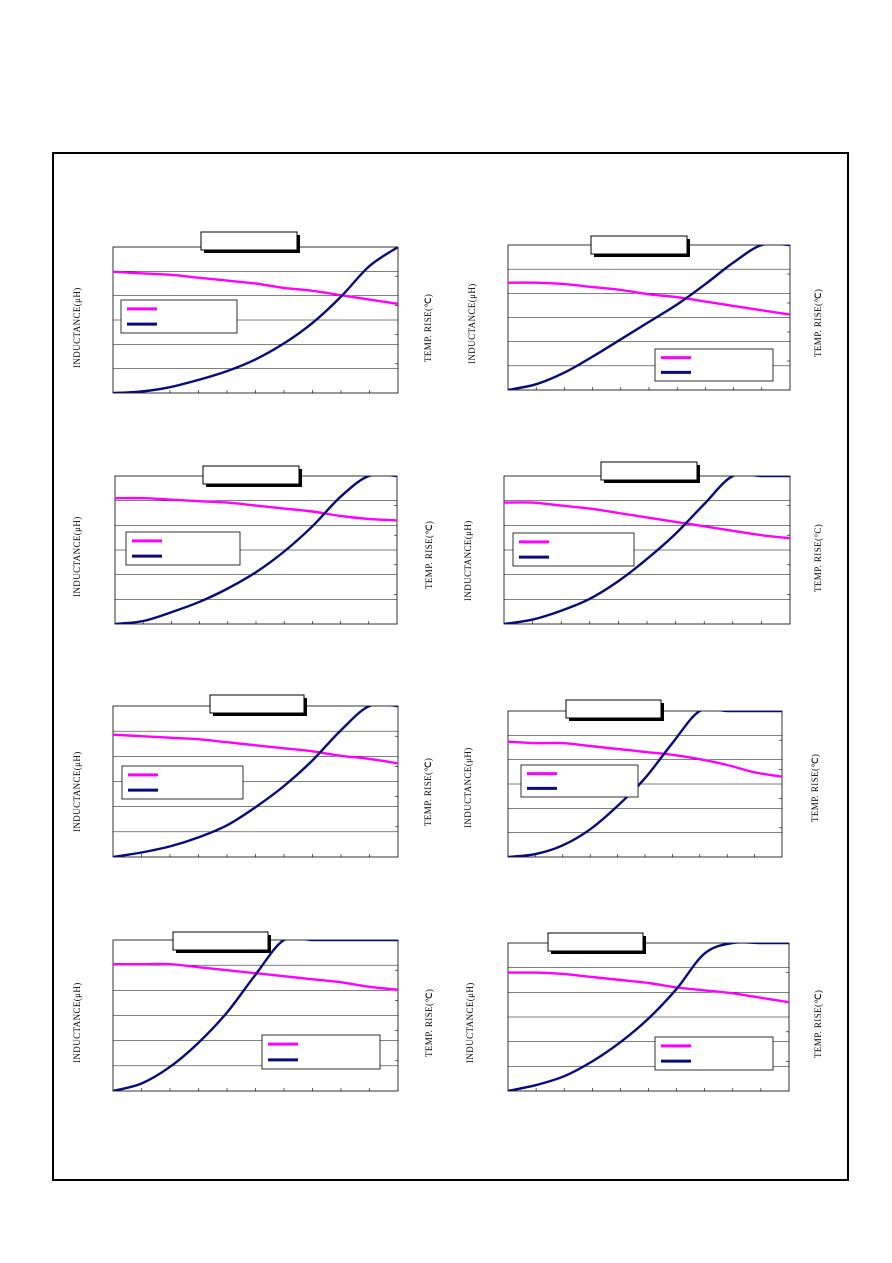 Image resolution: width=892 pixels, height=1263 pixels. I want to click on y-axis-label-right: TEMP. RISE(℃), so click(818, 1023).